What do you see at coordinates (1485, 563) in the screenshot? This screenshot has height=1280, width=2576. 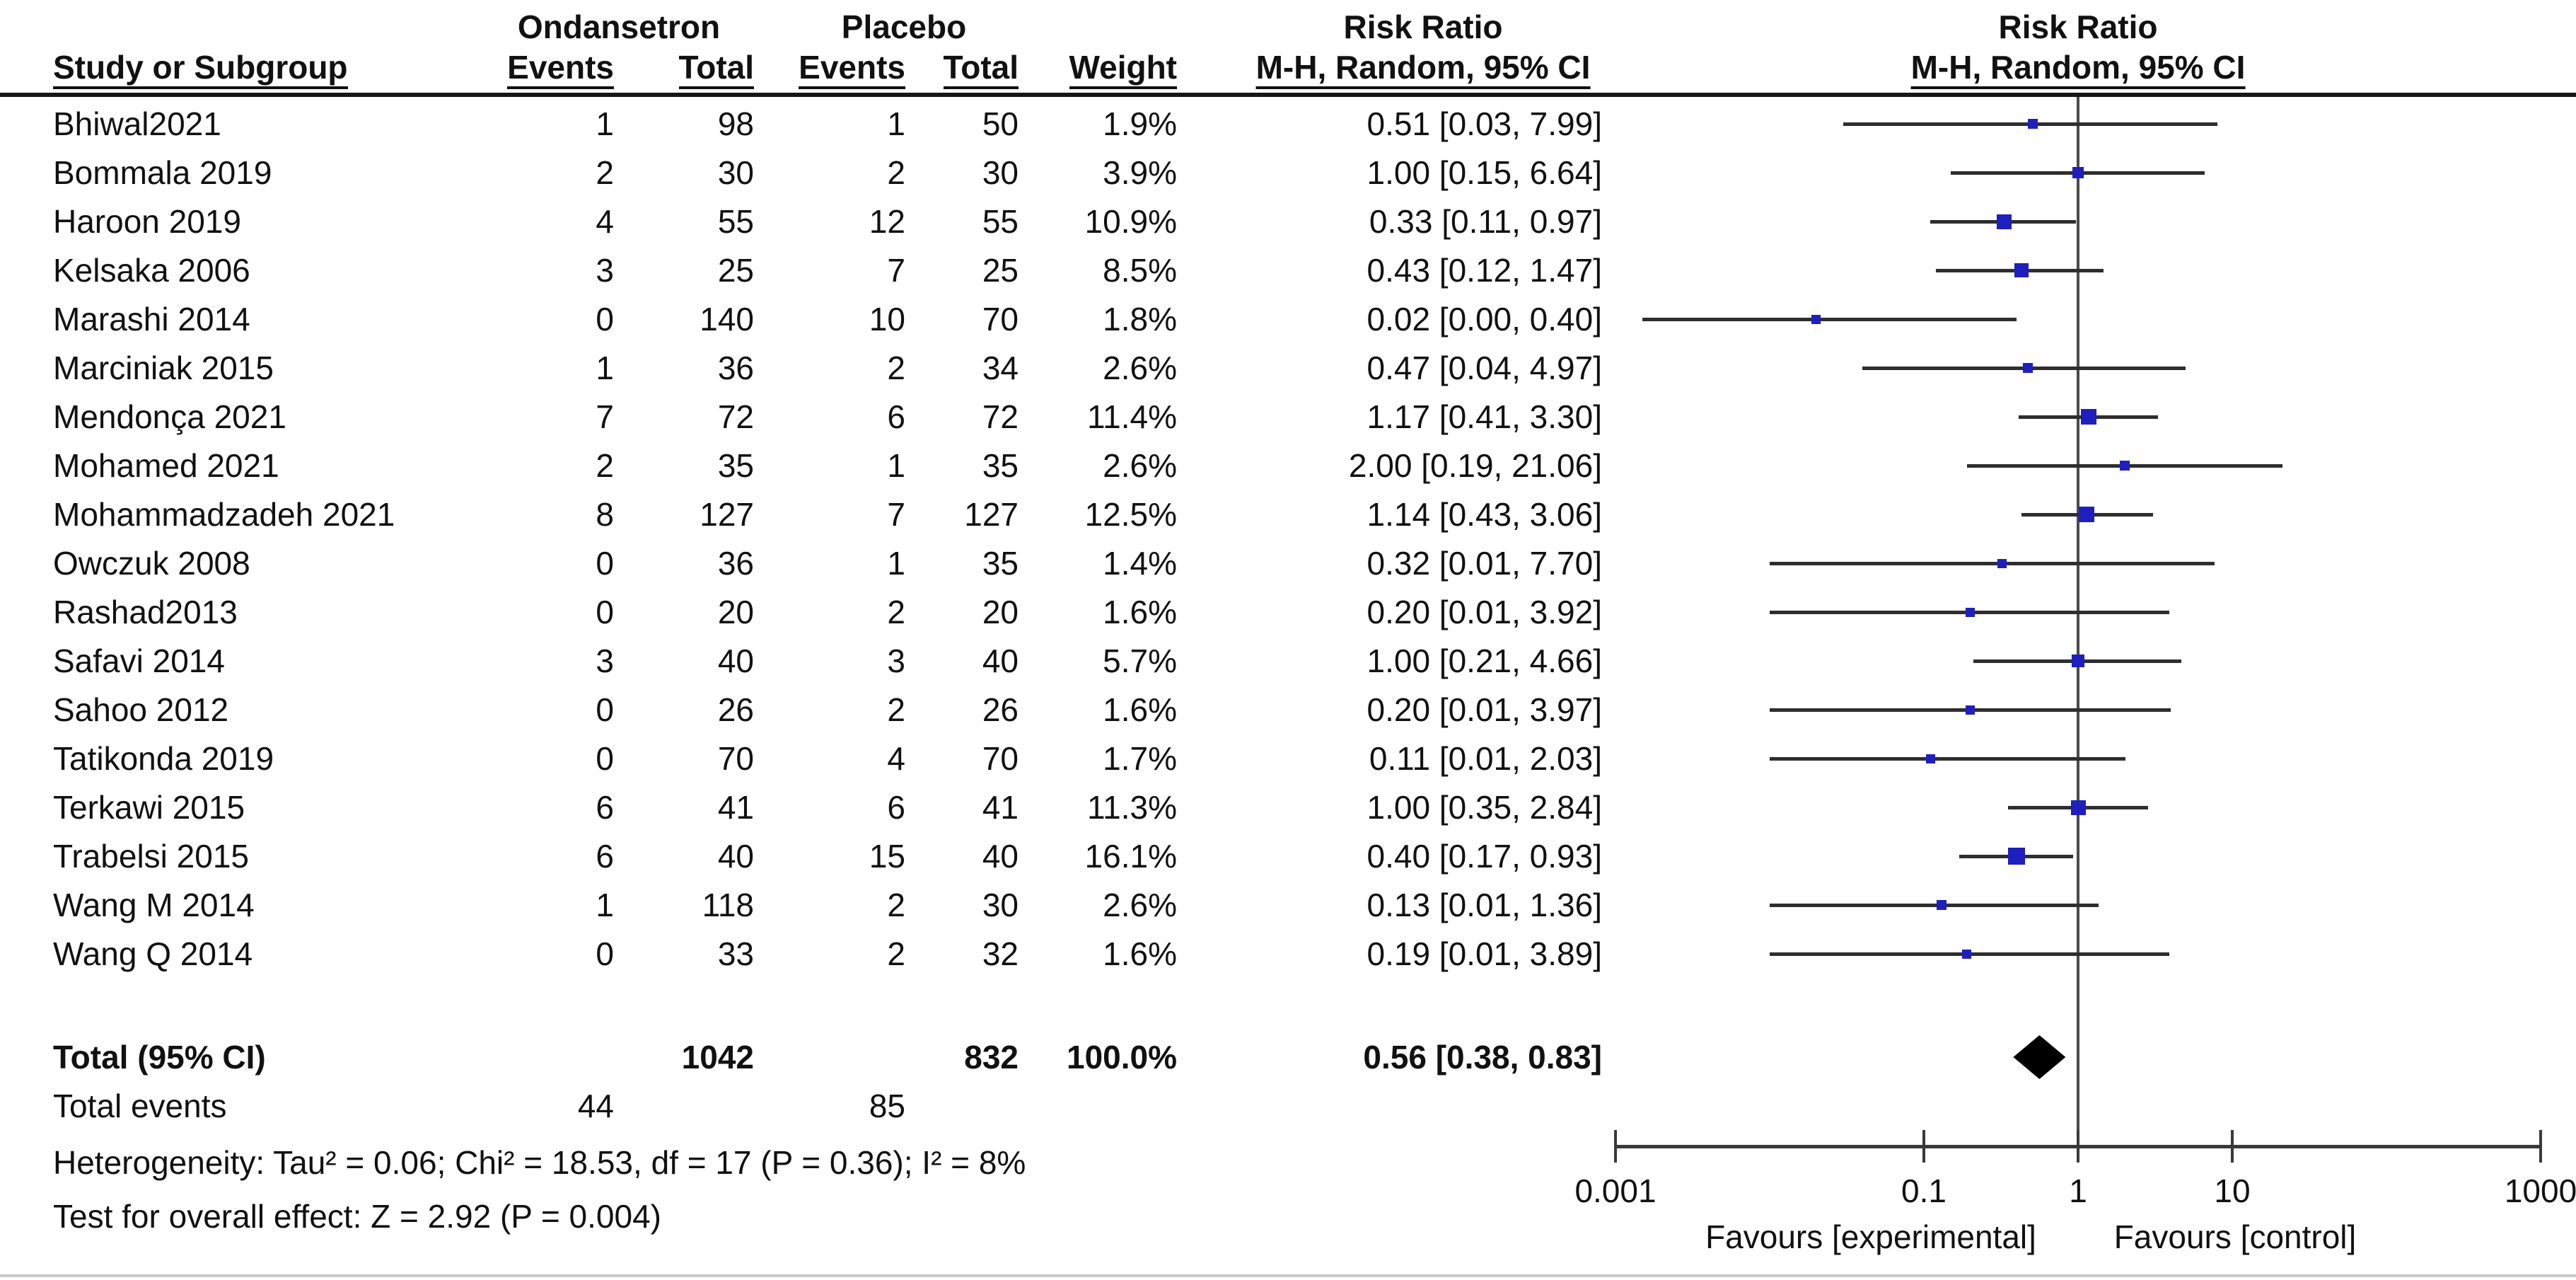 I see `risk-ratio-value: 0.32 [0.01, 7.70]` at bounding box center [1485, 563].